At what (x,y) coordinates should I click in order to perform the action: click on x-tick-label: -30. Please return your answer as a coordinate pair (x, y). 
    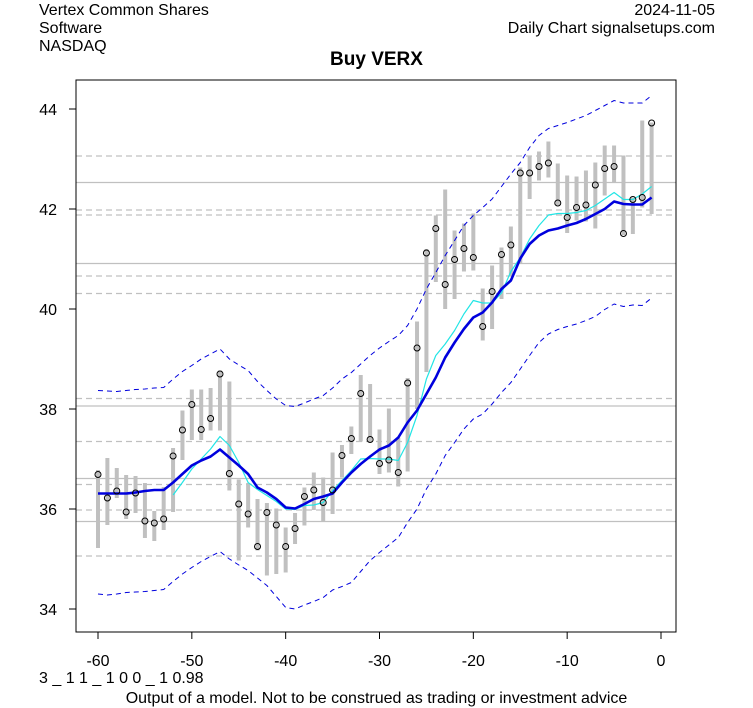
    Looking at the image, I should click on (379, 661).